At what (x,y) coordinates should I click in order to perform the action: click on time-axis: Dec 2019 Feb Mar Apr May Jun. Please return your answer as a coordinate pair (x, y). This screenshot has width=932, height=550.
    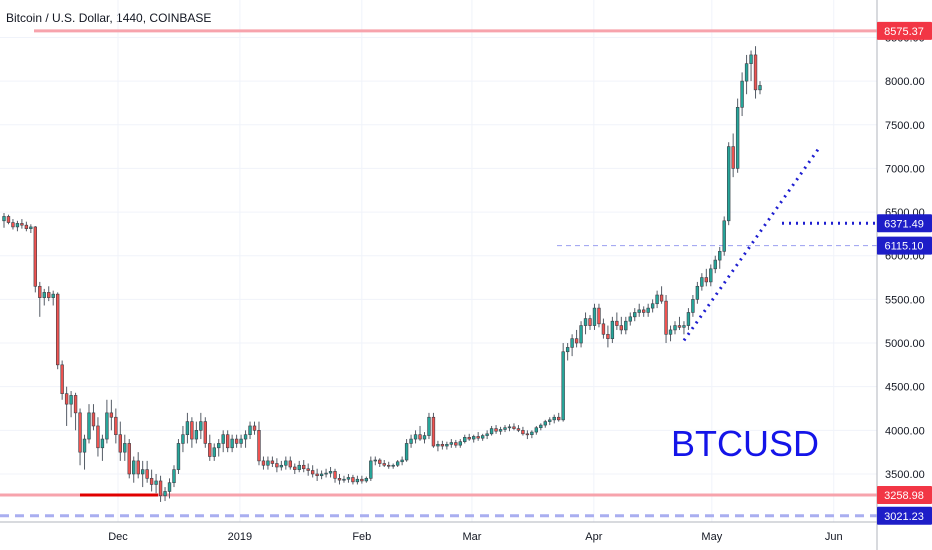
    Looking at the image, I should click on (466, 532).